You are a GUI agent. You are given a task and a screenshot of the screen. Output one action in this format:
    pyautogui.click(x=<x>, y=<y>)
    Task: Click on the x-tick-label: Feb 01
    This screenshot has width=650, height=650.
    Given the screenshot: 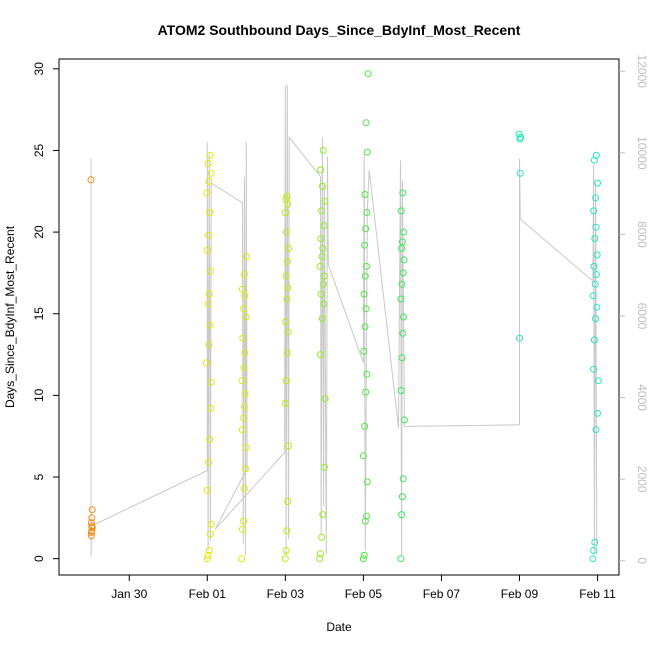 What is the action you would take?
    pyautogui.click(x=208, y=594)
    